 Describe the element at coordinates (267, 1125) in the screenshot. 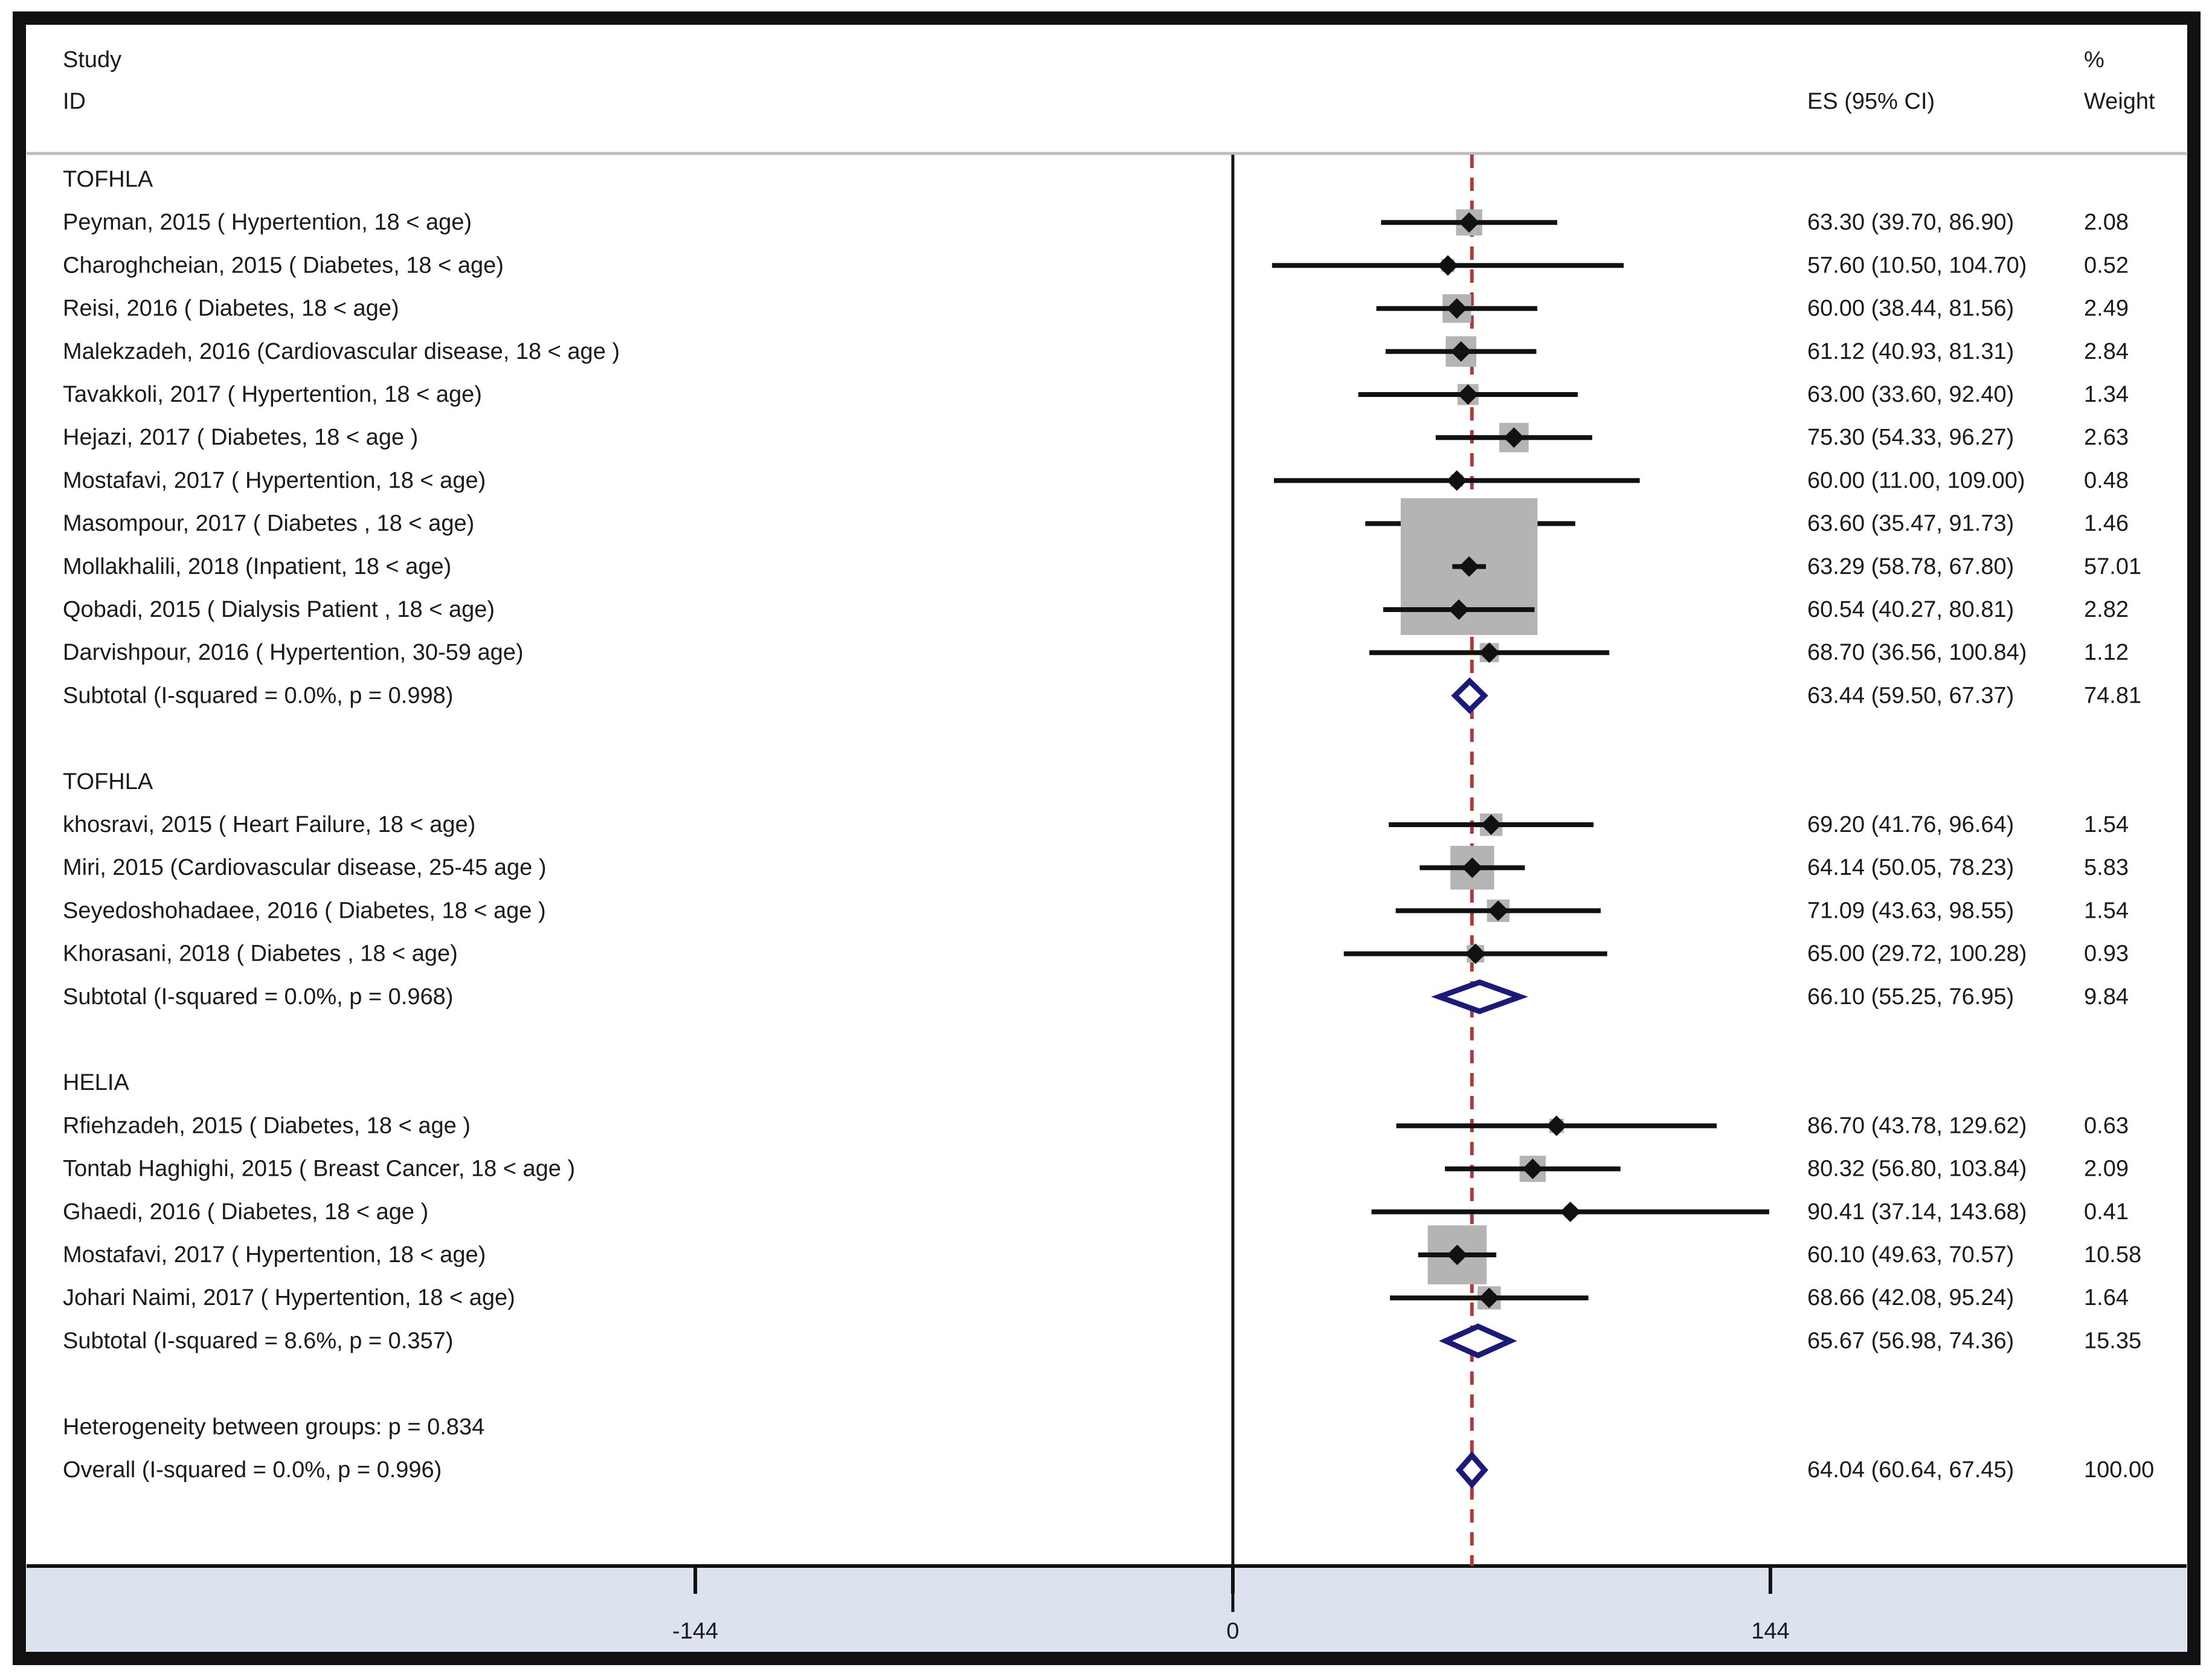

I see `study-label: Rfiehzadeh, 2015 ( Diabetes, 18 < age )` at that location.